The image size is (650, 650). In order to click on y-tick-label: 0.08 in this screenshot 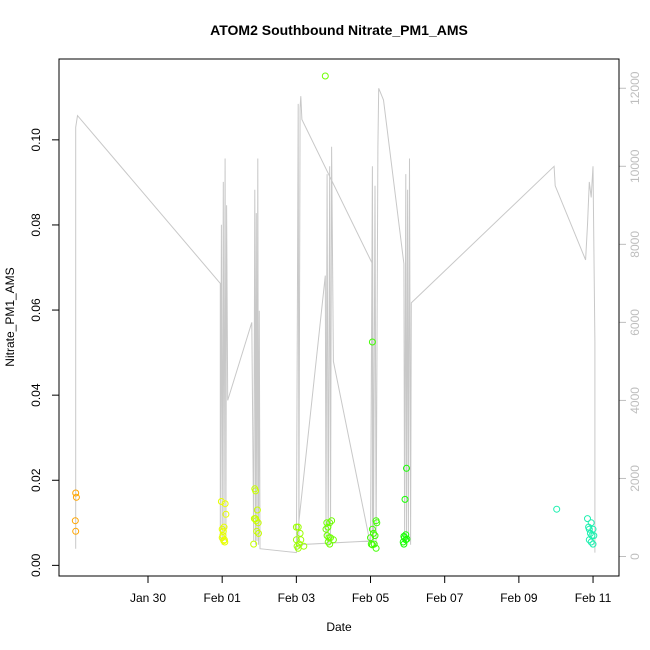, I will do `click(36, 225)`.